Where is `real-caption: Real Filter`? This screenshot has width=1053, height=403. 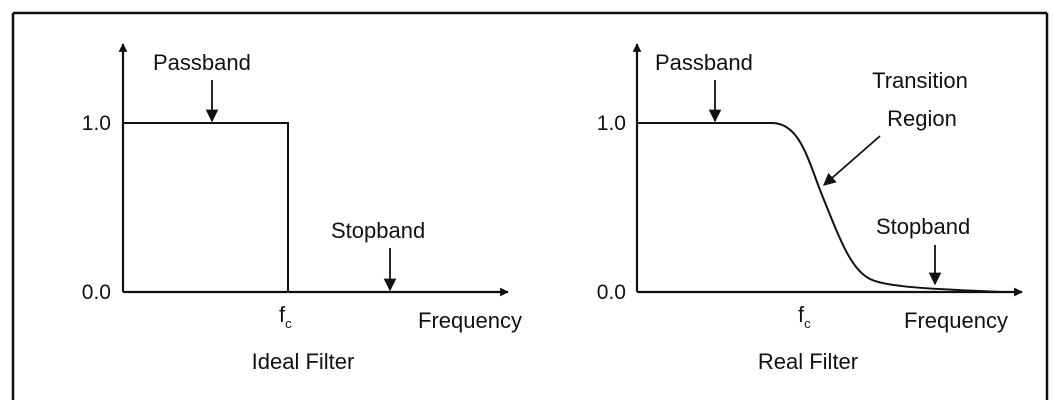
real-caption: Real Filter is located at coordinates (808, 361).